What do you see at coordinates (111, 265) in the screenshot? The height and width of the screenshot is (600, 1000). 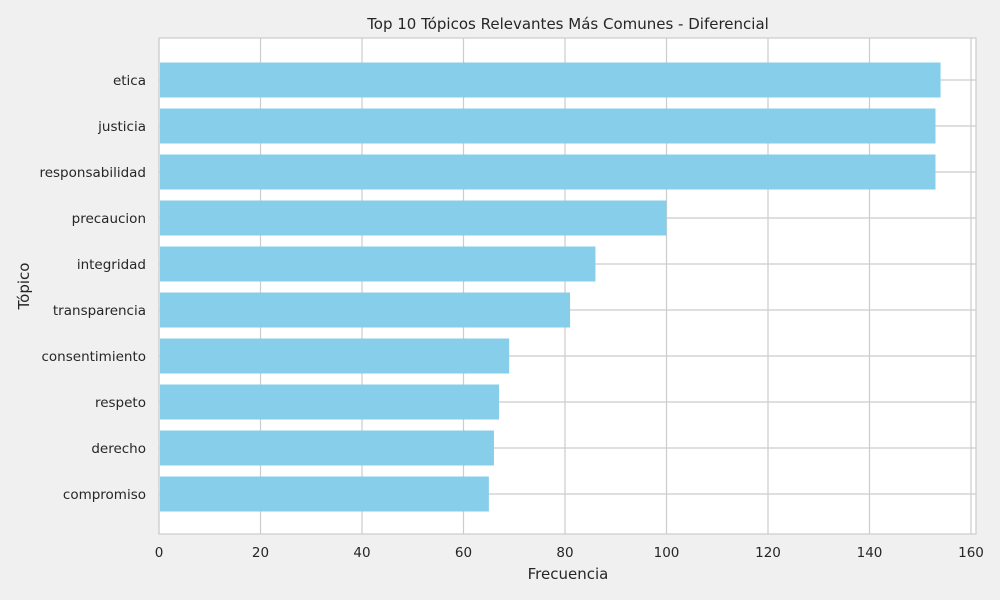 I see `y-tick-label: integridad` at bounding box center [111, 265].